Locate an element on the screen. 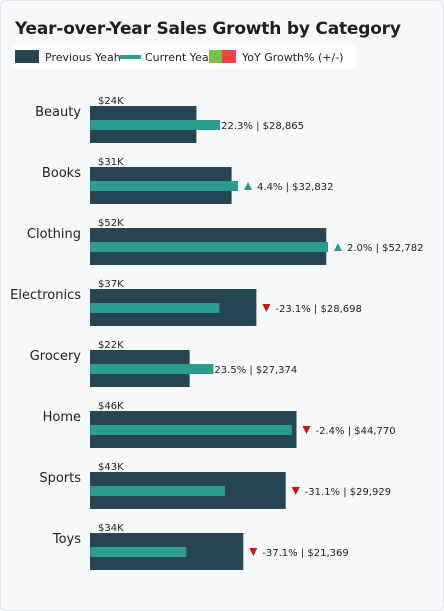 The height and width of the screenshot is (611, 444). previous-value-label-books: $31K is located at coordinates (111, 162).